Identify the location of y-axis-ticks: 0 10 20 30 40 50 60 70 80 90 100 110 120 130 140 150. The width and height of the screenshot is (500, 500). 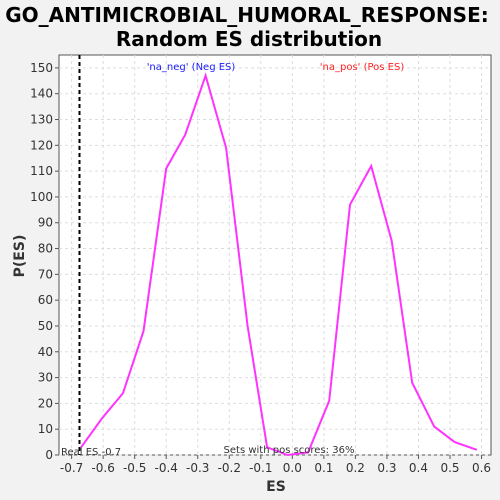
(44, 261).